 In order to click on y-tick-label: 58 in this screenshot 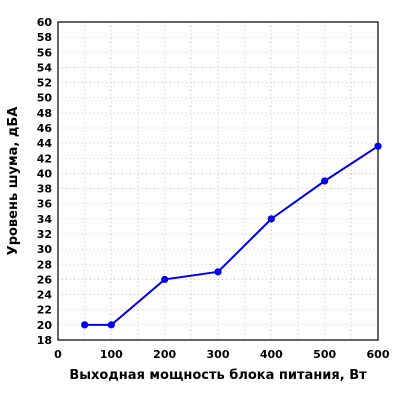, I will do `click(44, 37)`.